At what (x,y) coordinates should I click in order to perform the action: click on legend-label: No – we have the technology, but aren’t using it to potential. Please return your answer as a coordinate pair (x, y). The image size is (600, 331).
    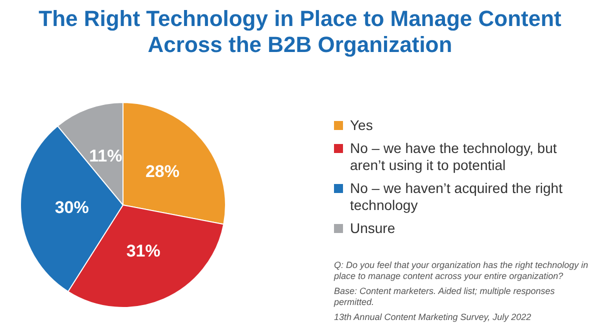
    Looking at the image, I should click on (454, 157).